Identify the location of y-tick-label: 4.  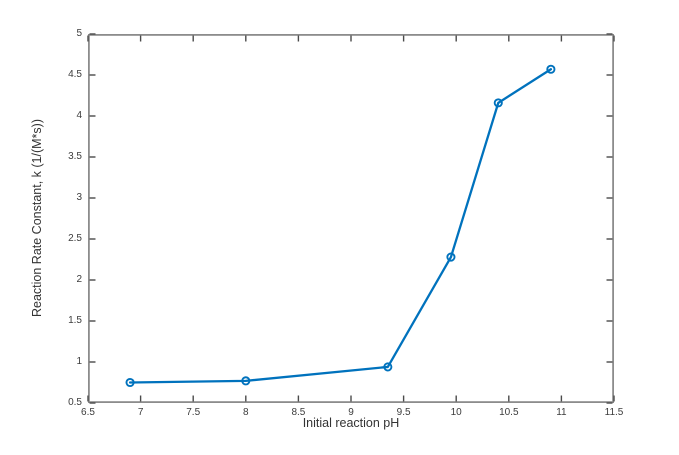
(79, 115).